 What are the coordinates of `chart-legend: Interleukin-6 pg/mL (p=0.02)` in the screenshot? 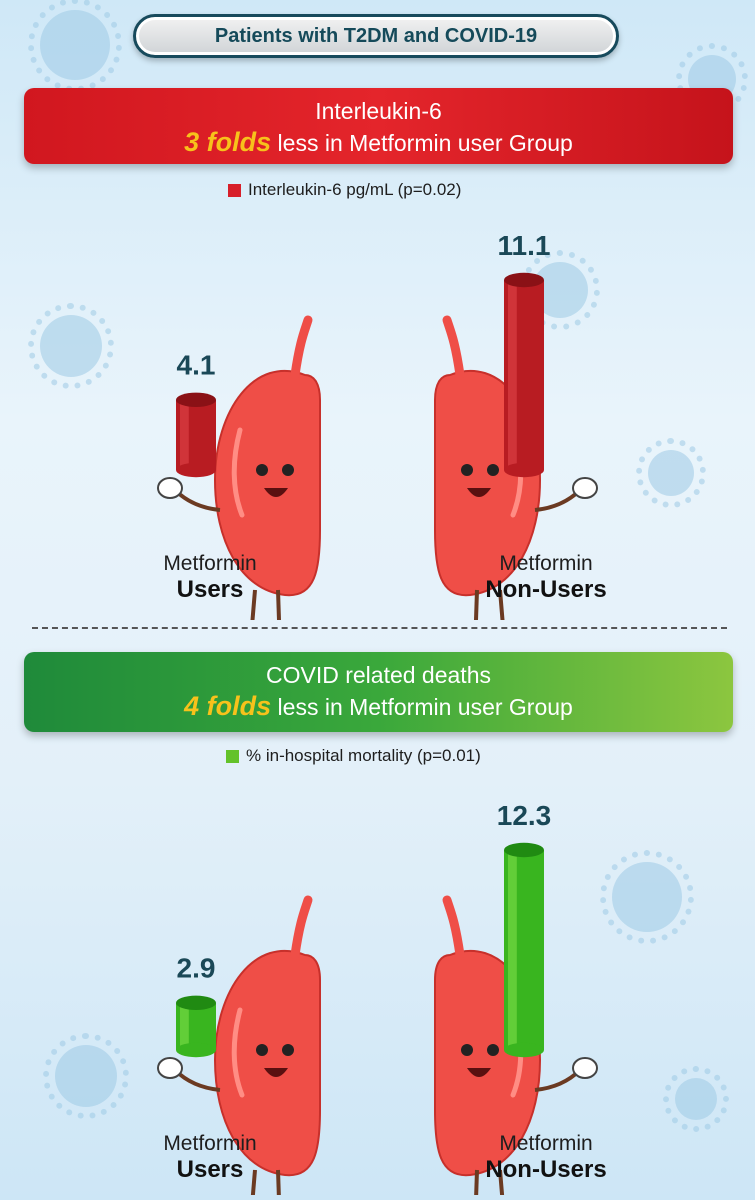 It's located at (344, 190).